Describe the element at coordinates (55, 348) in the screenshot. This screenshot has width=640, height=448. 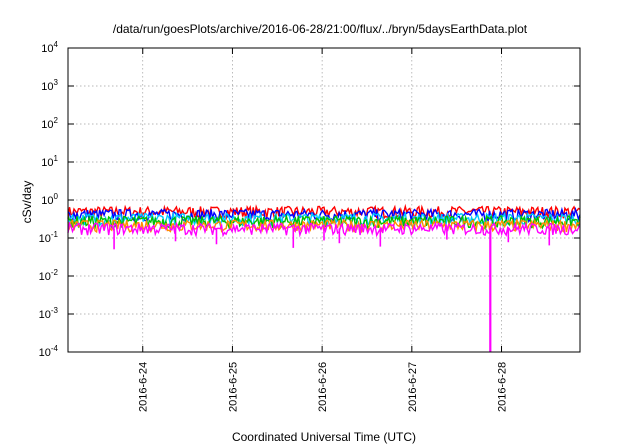
I see `y-tick-label-exponent: -4` at that location.